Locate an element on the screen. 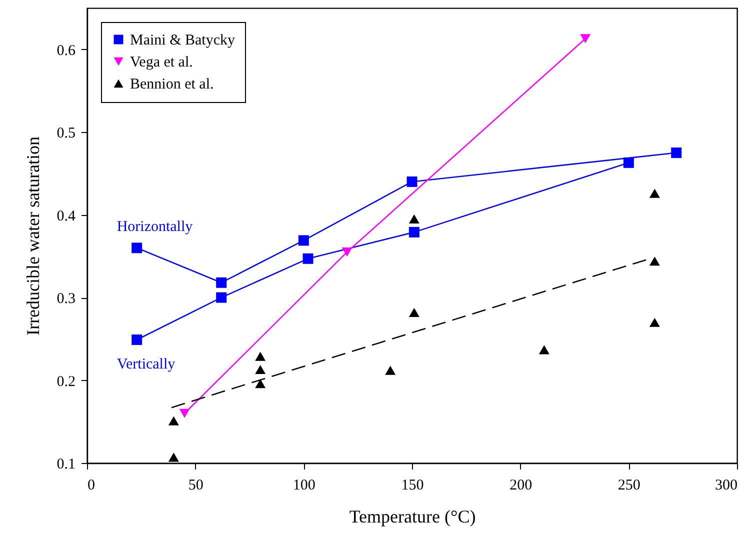 The height and width of the screenshot is (546, 753). y-tick-label: 0.2 is located at coordinates (66, 382).